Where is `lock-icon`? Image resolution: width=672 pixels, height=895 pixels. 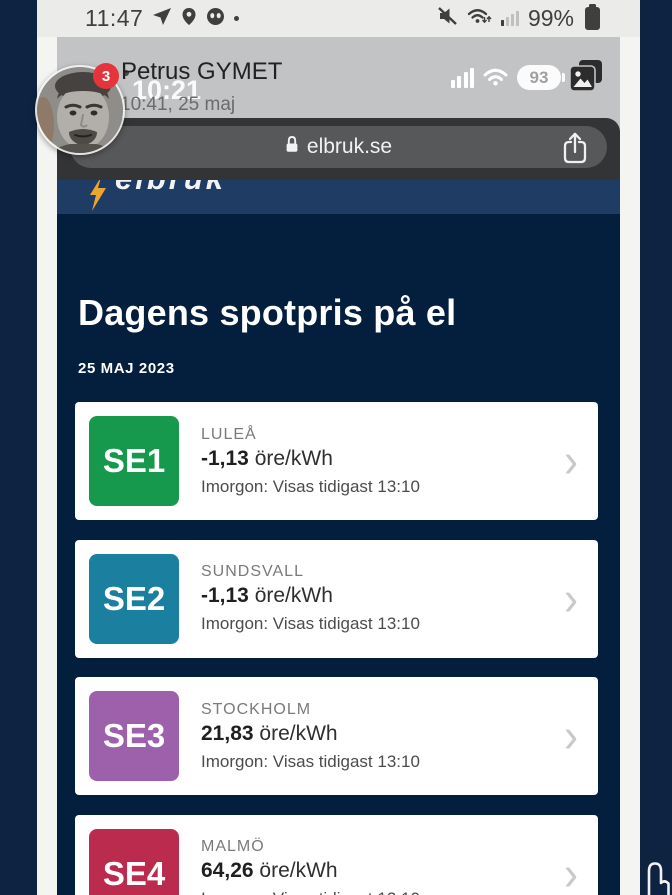
lock-icon is located at coordinates (292, 147).